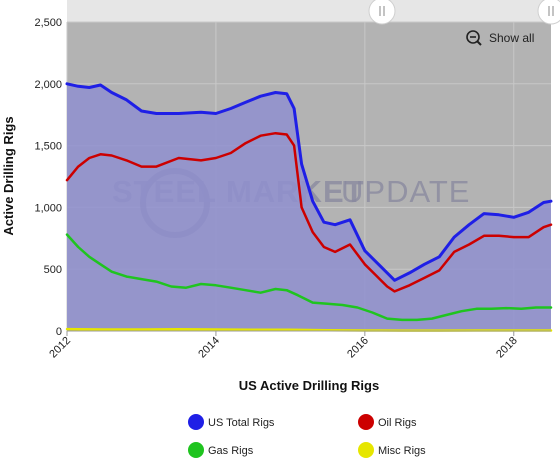 The width and height of the screenshot is (560, 461). Describe the element at coordinates (241, 423) in the screenshot. I see `legend-label: US Total Rigs` at that location.